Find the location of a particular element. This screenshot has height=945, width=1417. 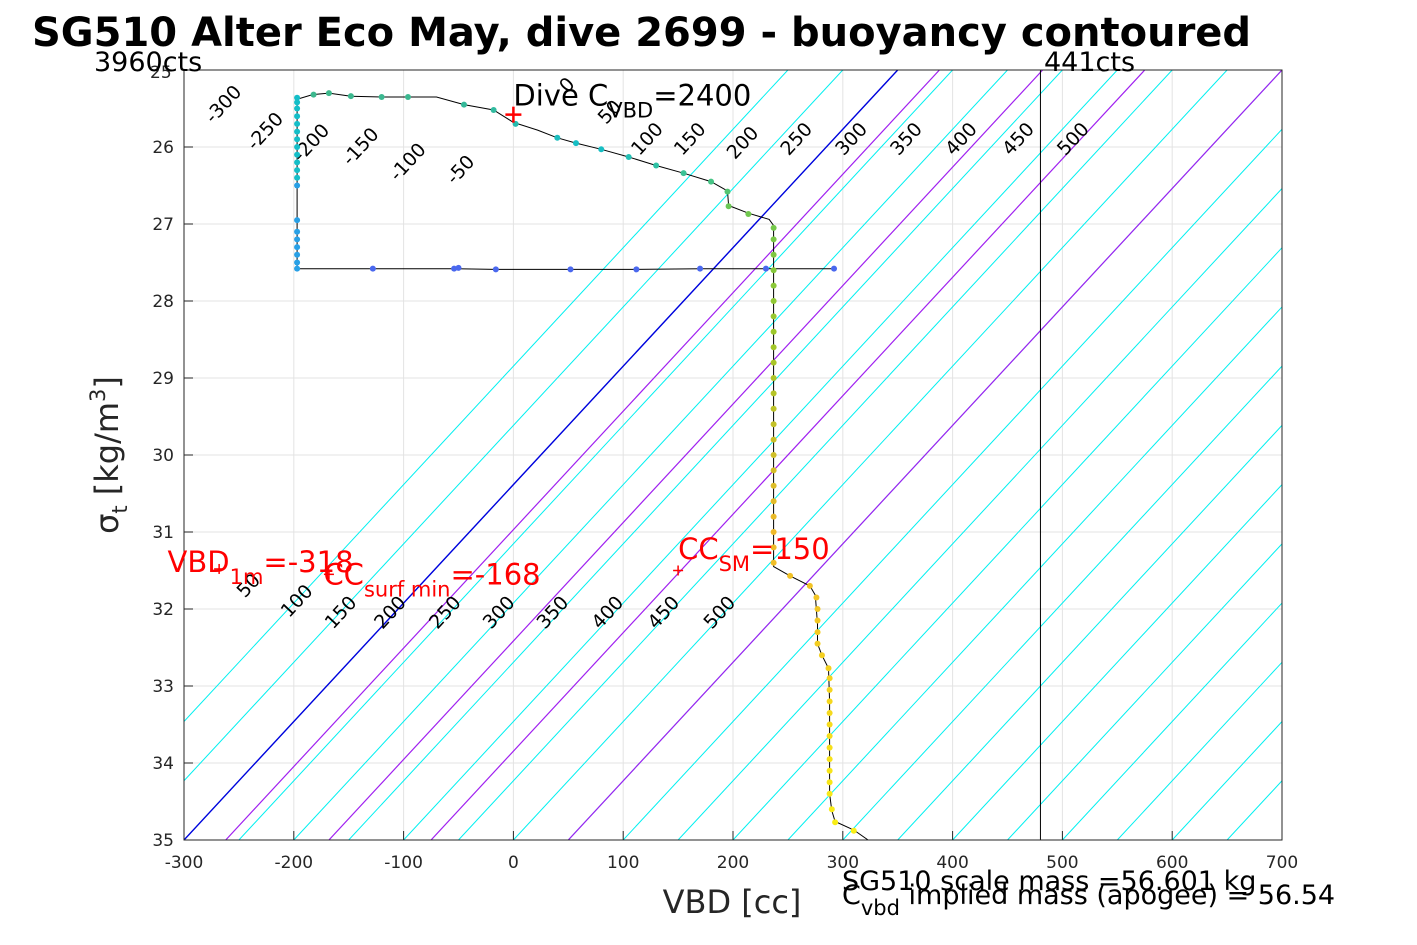

cc-sm-annotation-main: CC is located at coordinates (698, 549).